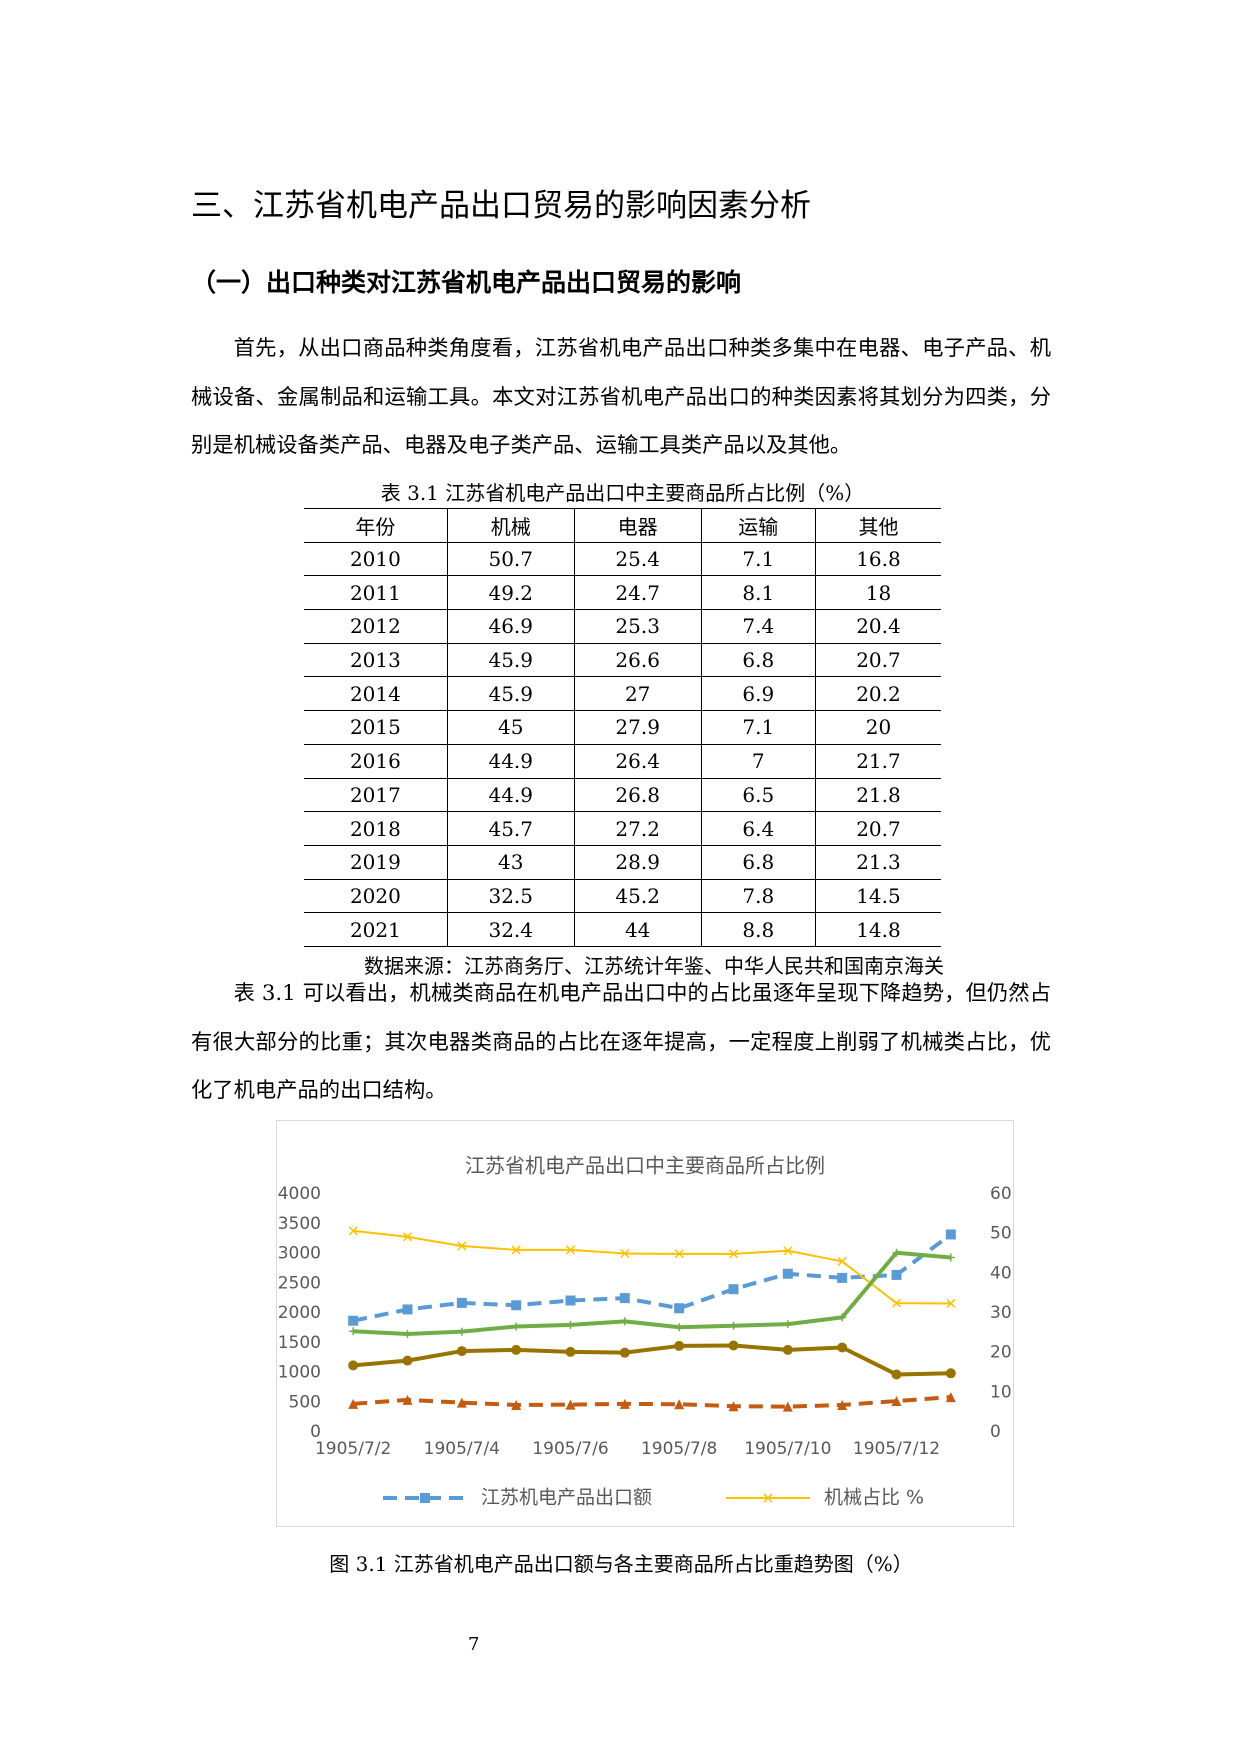  What do you see at coordinates (637, 559) in the screenshot?
I see `table-cell: 25.4` at bounding box center [637, 559].